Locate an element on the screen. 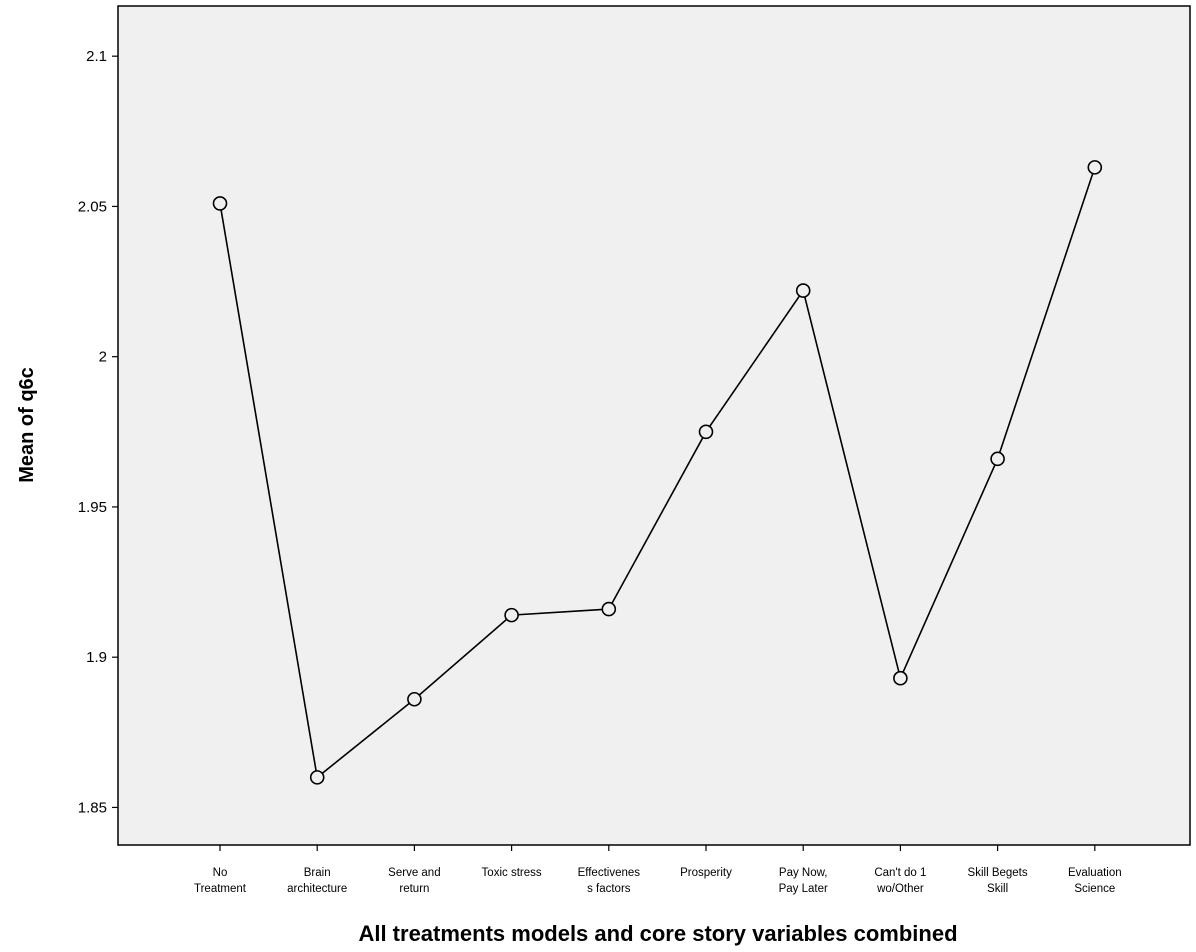  y-tick-label-3: 2 is located at coordinates (103, 357).